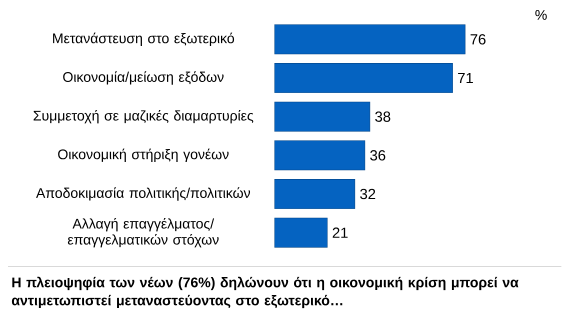 Image resolution: width=570 pixels, height=320 pixels. Describe the element at coordinates (340, 233) in the screenshot. I see `data-label: 21` at that location.